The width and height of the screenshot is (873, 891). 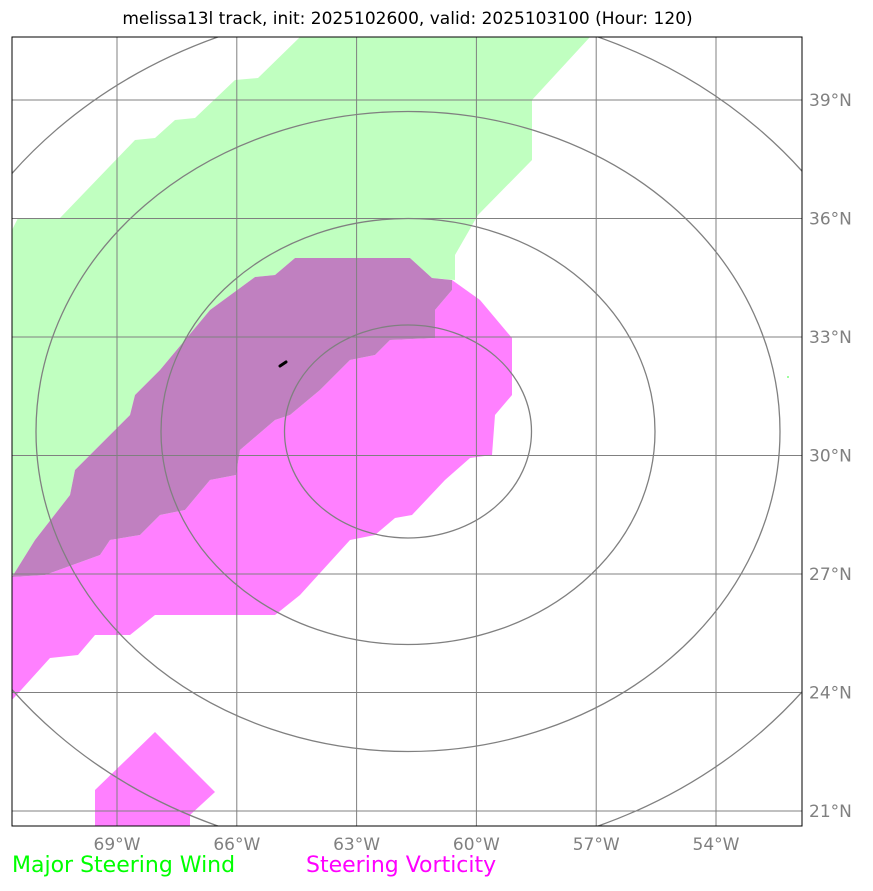 What do you see at coordinates (830, 220) in the screenshot?
I see `latitude-label: 36°N` at bounding box center [830, 220].